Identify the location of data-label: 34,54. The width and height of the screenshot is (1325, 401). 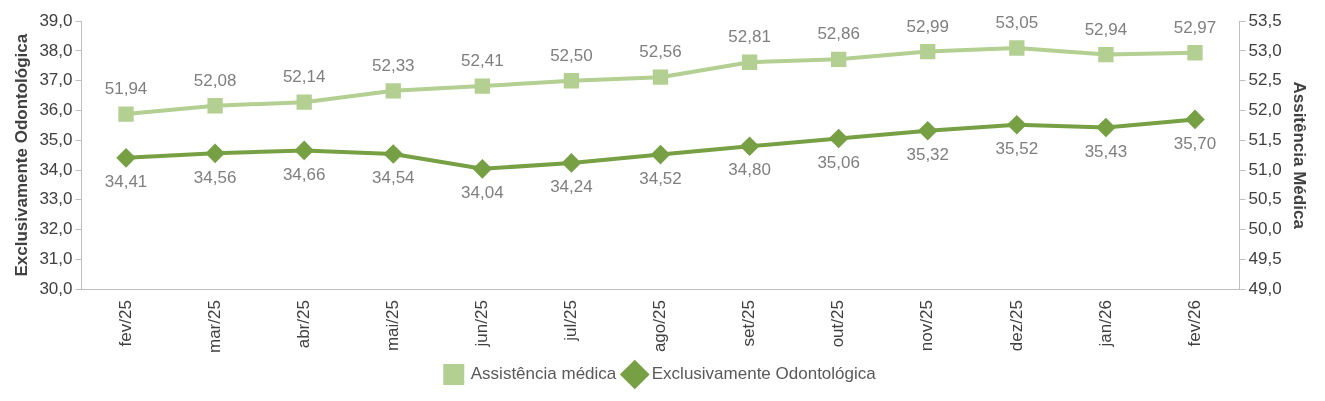
(393, 178).